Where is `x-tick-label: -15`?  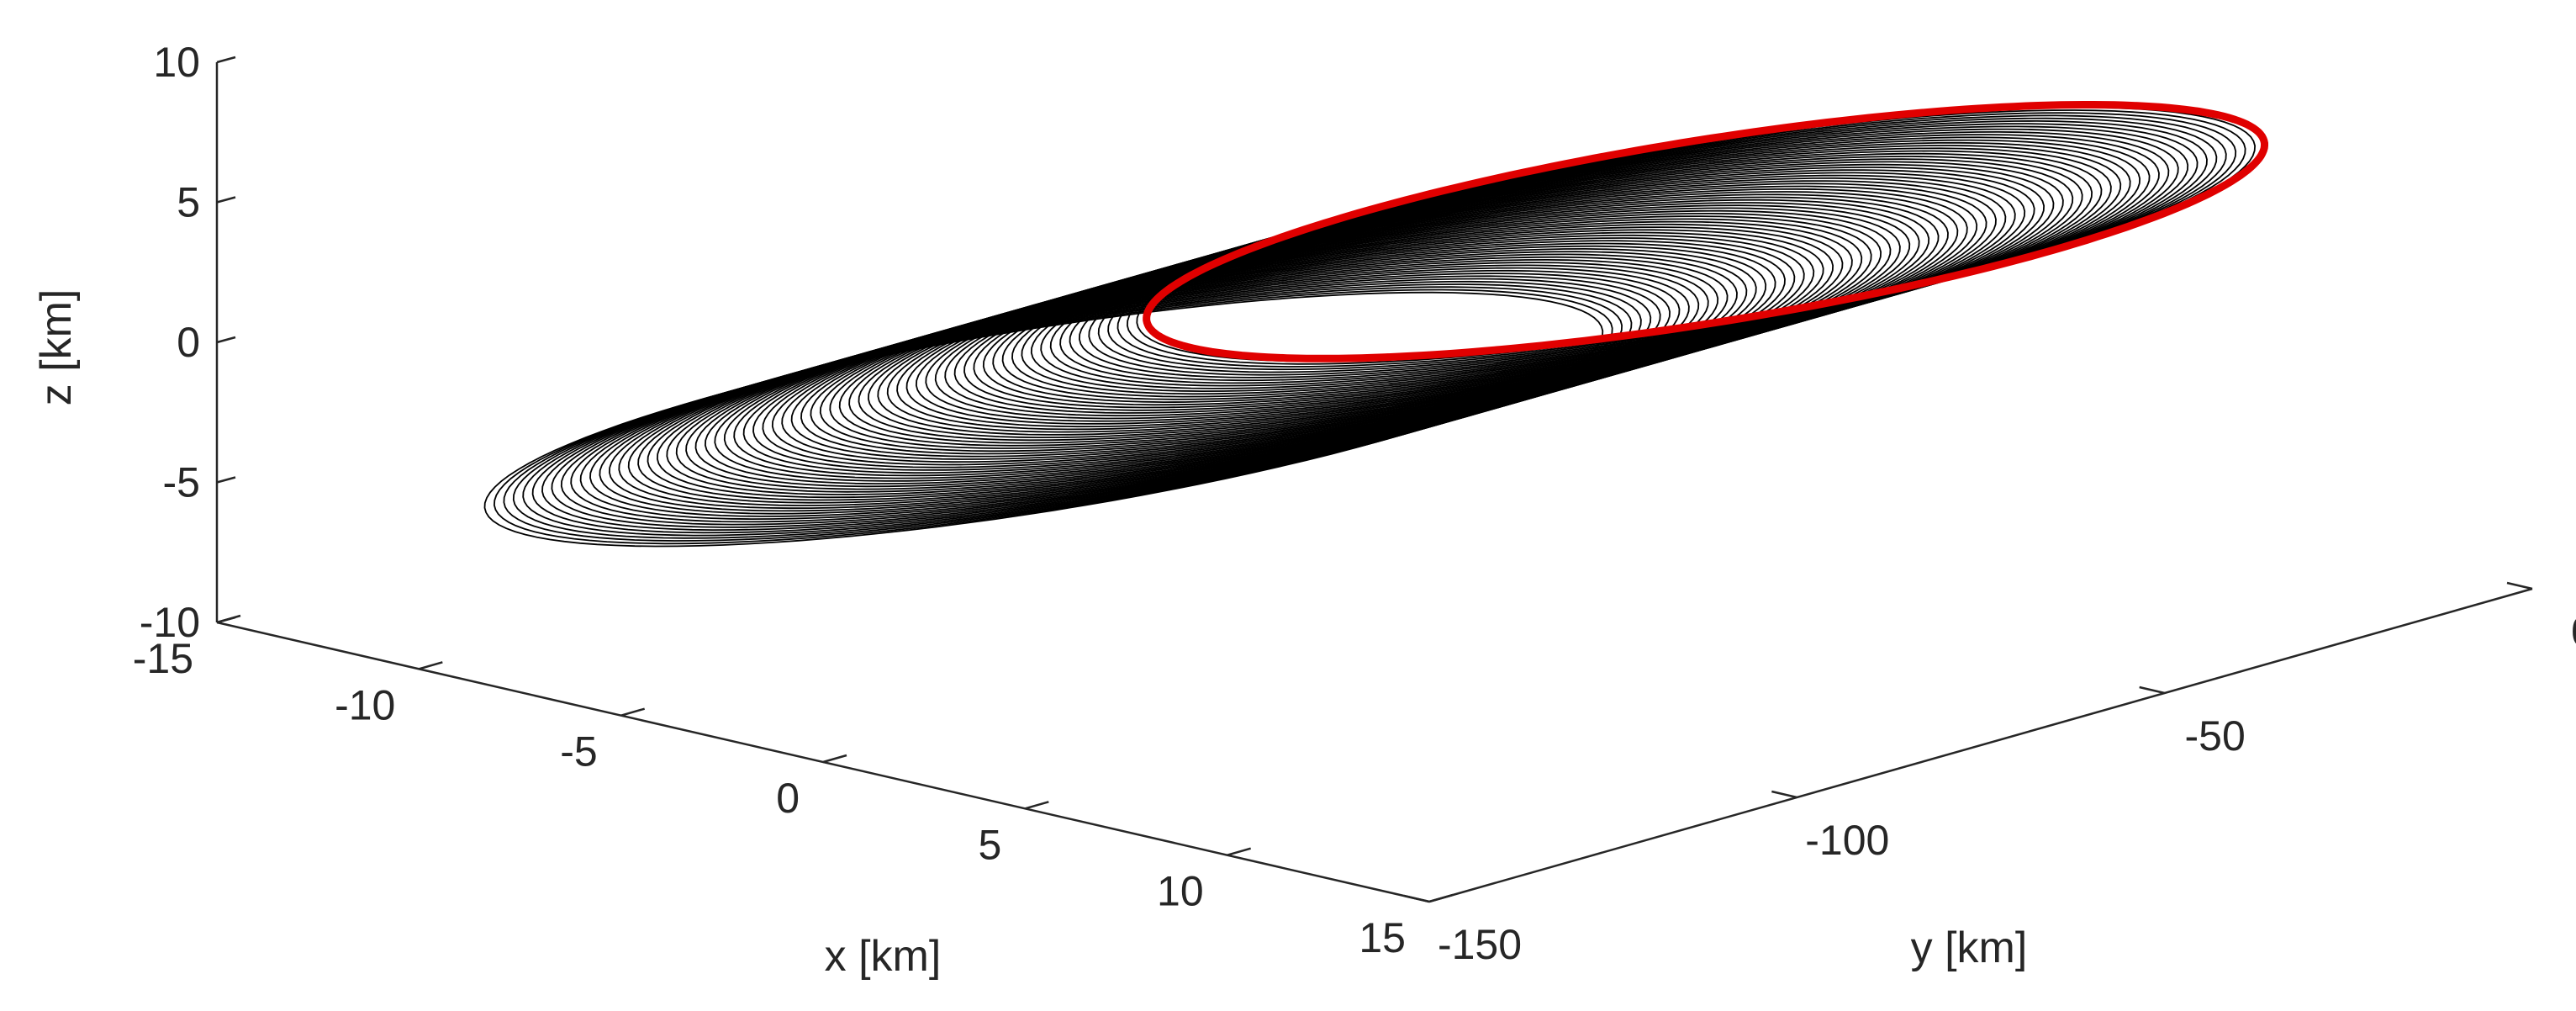 x-tick-label: -15 is located at coordinates (163, 658).